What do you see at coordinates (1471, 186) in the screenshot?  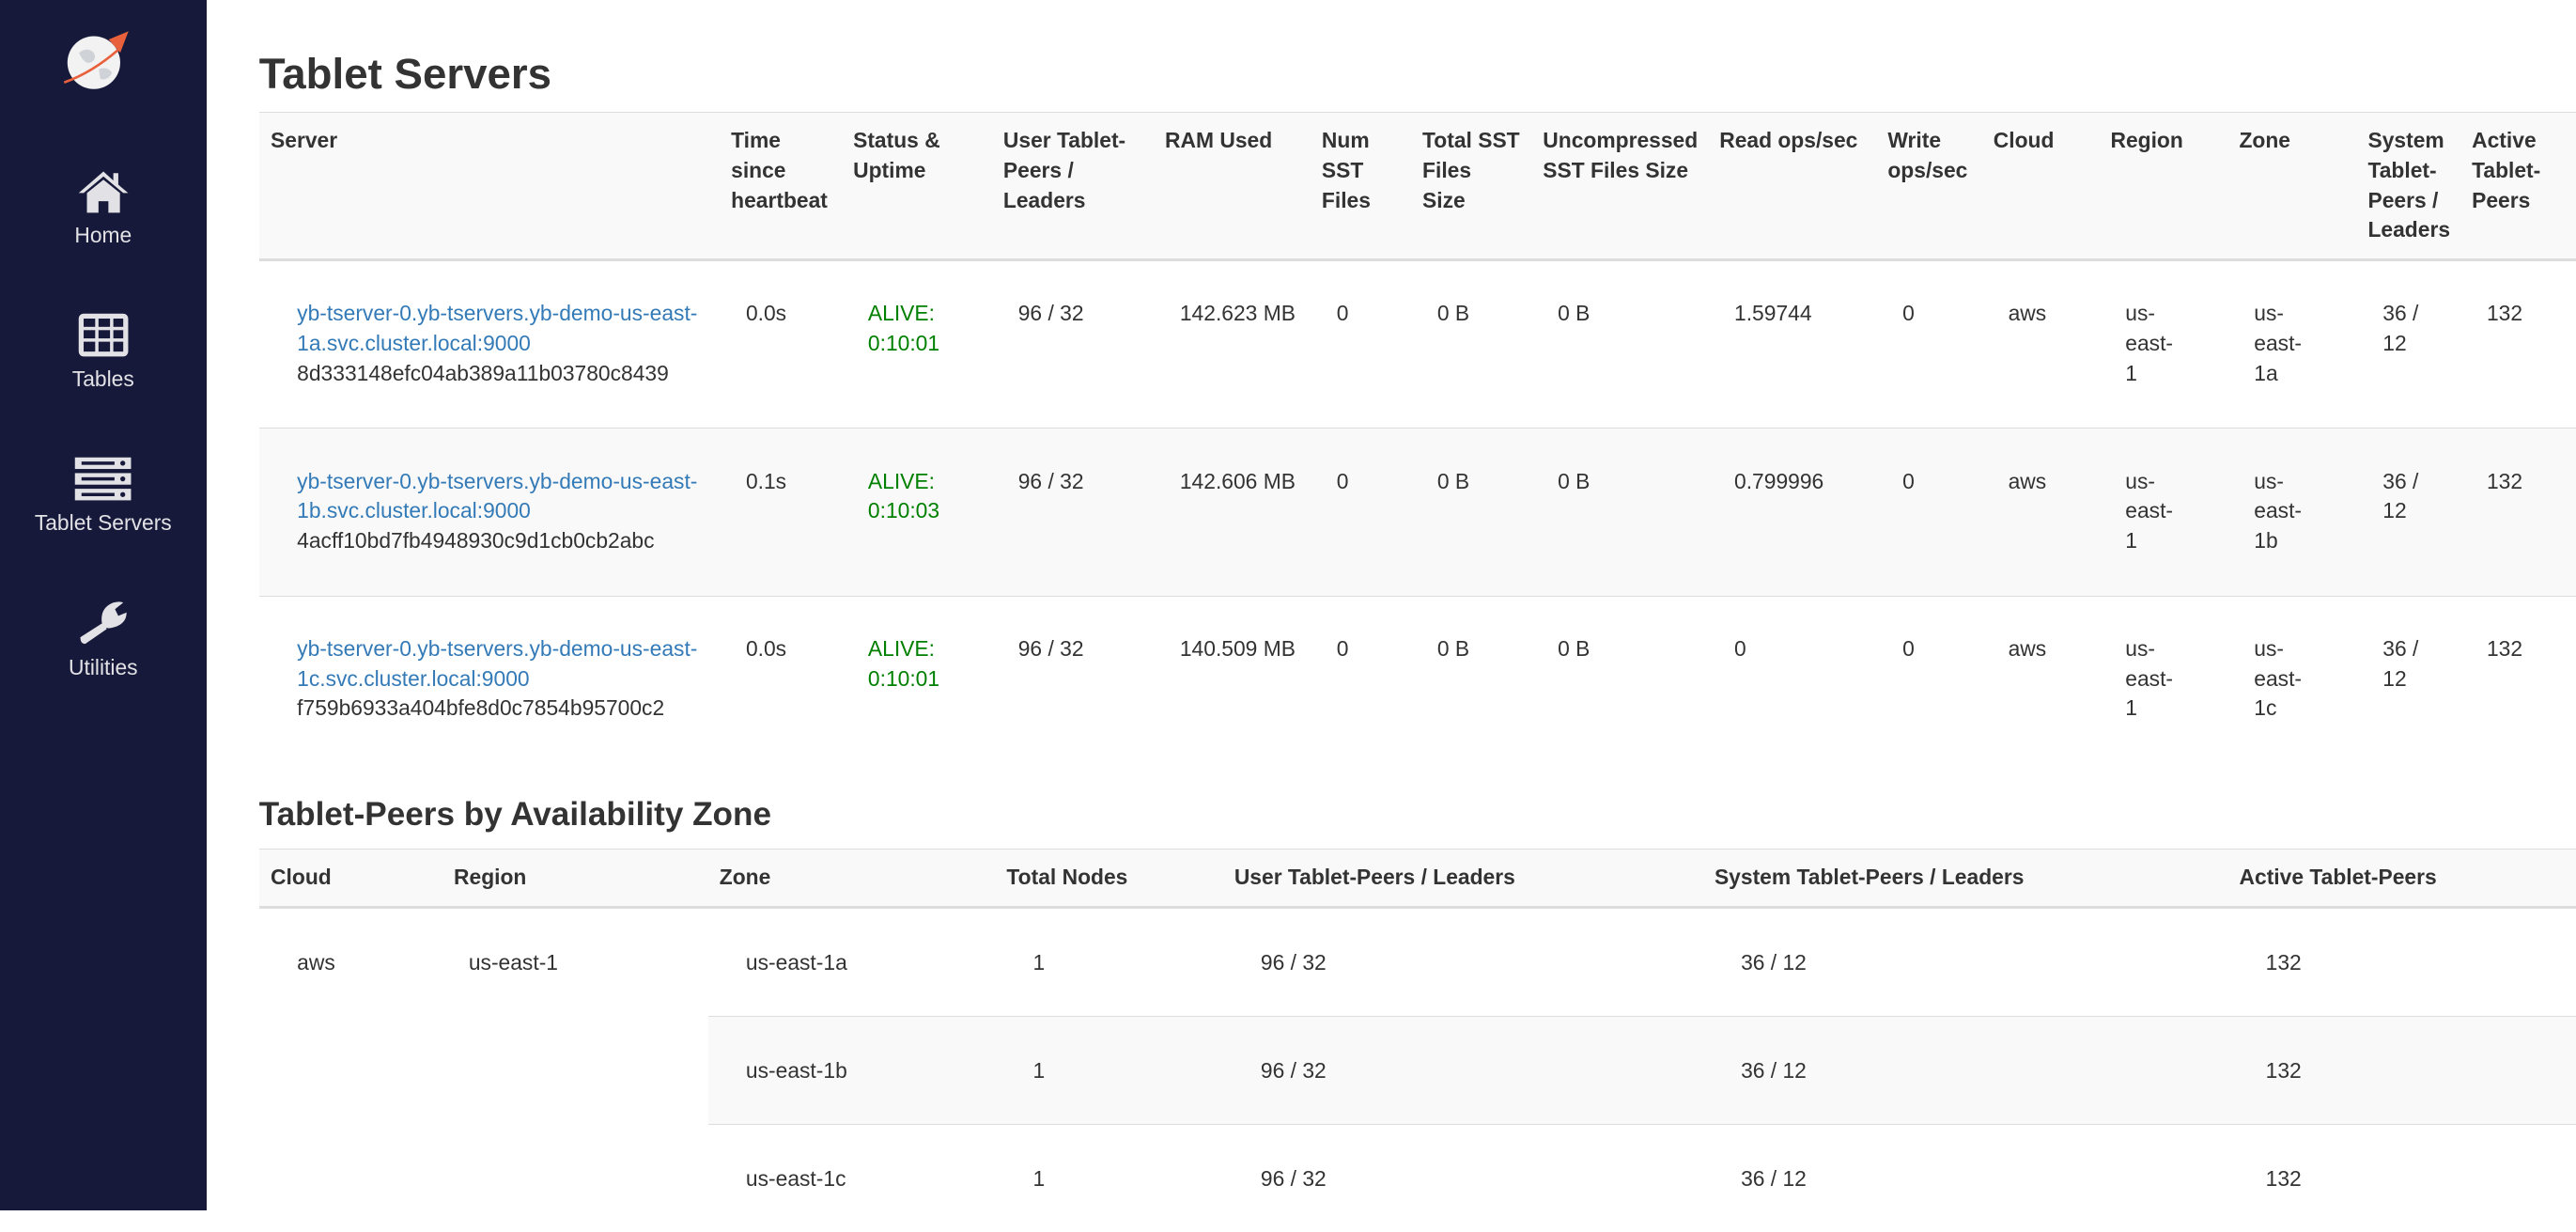 I see `column-header: Total SST Files Size` at bounding box center [1471, 186].